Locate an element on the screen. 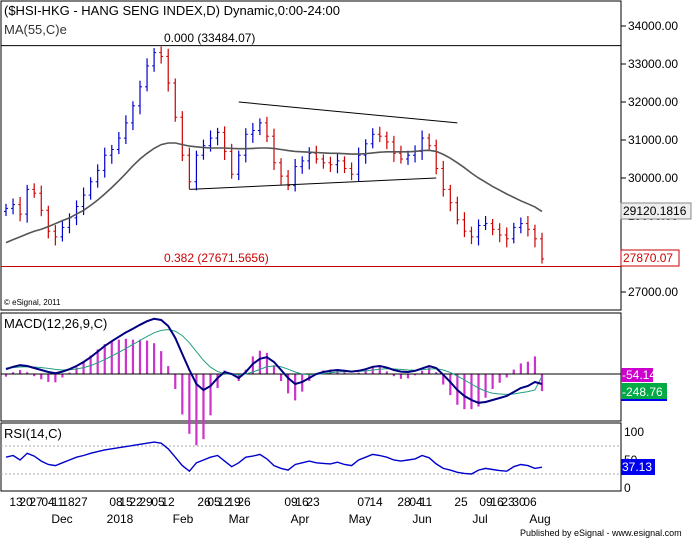 The width and height of the screenshot is (695, 545). footer-credit: Published by eSignal - www.esignal.com is located at coordinates (601, 533).